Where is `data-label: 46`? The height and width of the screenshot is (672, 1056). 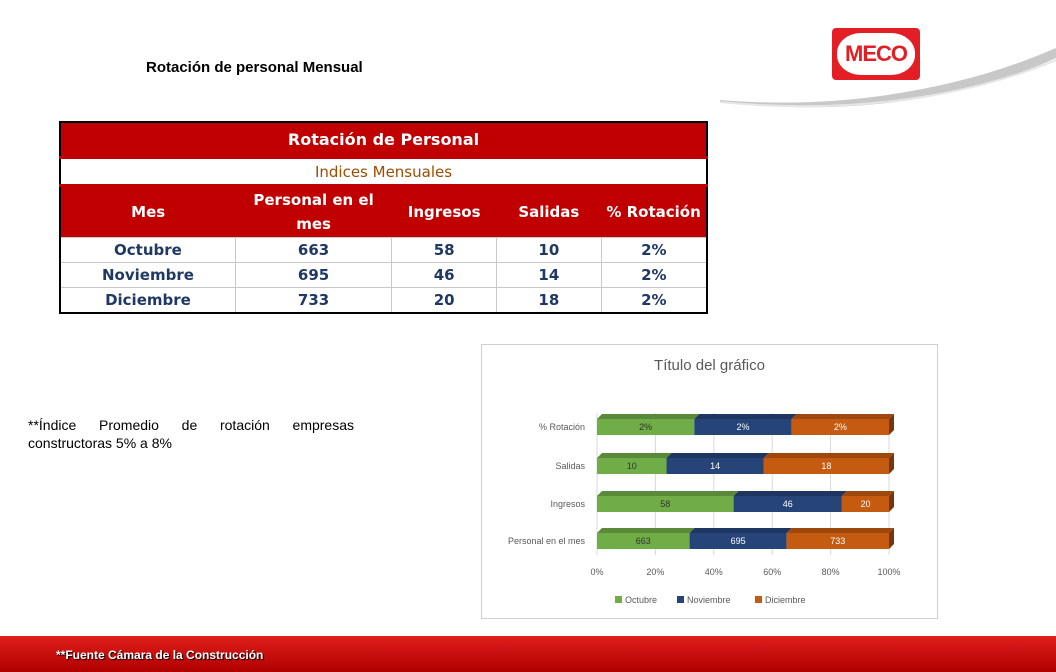
data-label: 46 is located at coordinates (788, 504).